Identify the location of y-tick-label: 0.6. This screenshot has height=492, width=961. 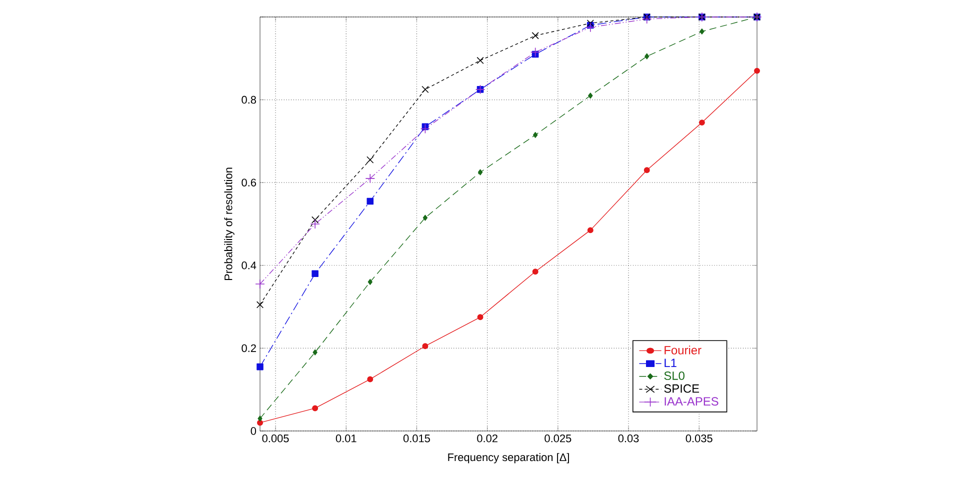
(249, 182).